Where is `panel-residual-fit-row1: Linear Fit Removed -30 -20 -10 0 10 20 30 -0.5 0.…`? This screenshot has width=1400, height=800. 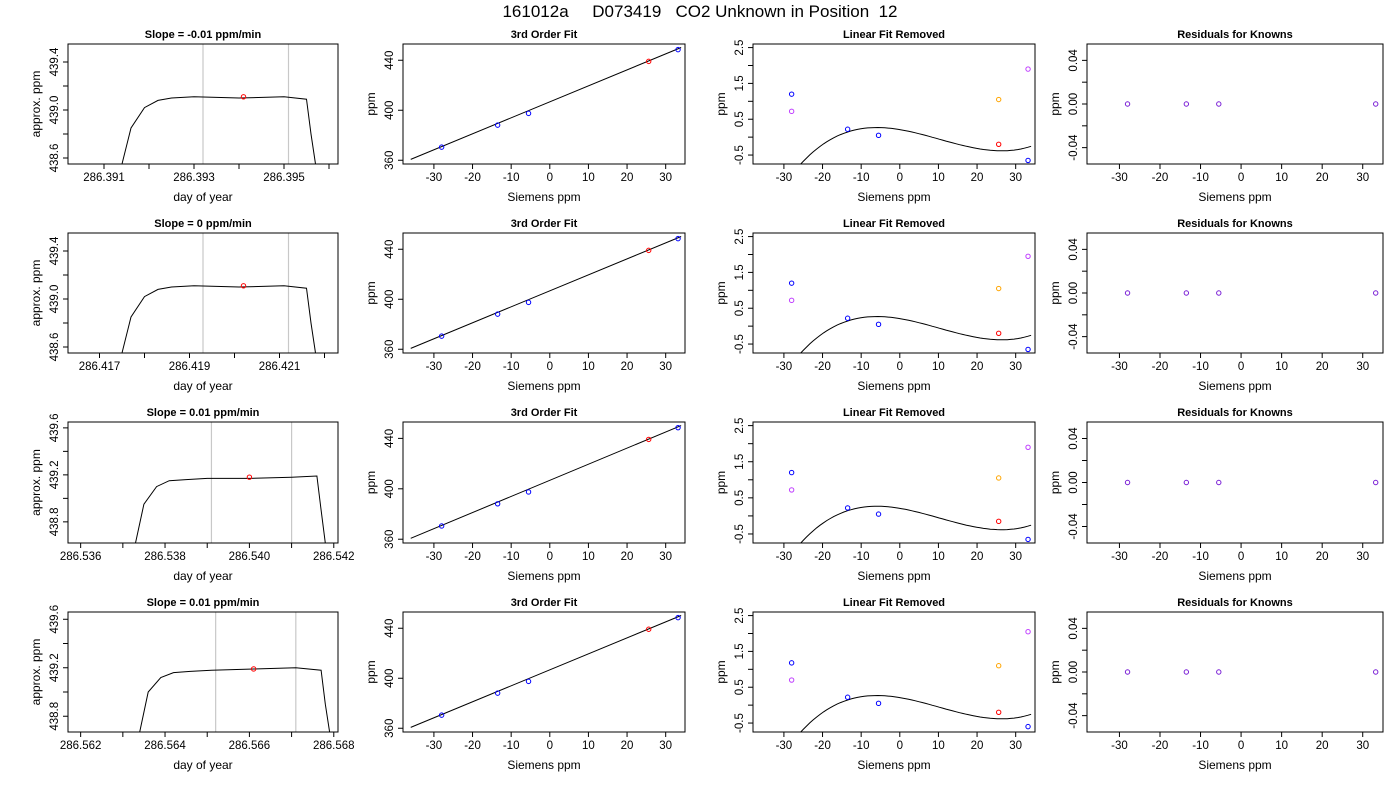
panel-residual-fit-row1: Linear Fit Removed -30 -20 -10 0 10 20 30 -0.5 0.… is located at coordinates (875, 116).